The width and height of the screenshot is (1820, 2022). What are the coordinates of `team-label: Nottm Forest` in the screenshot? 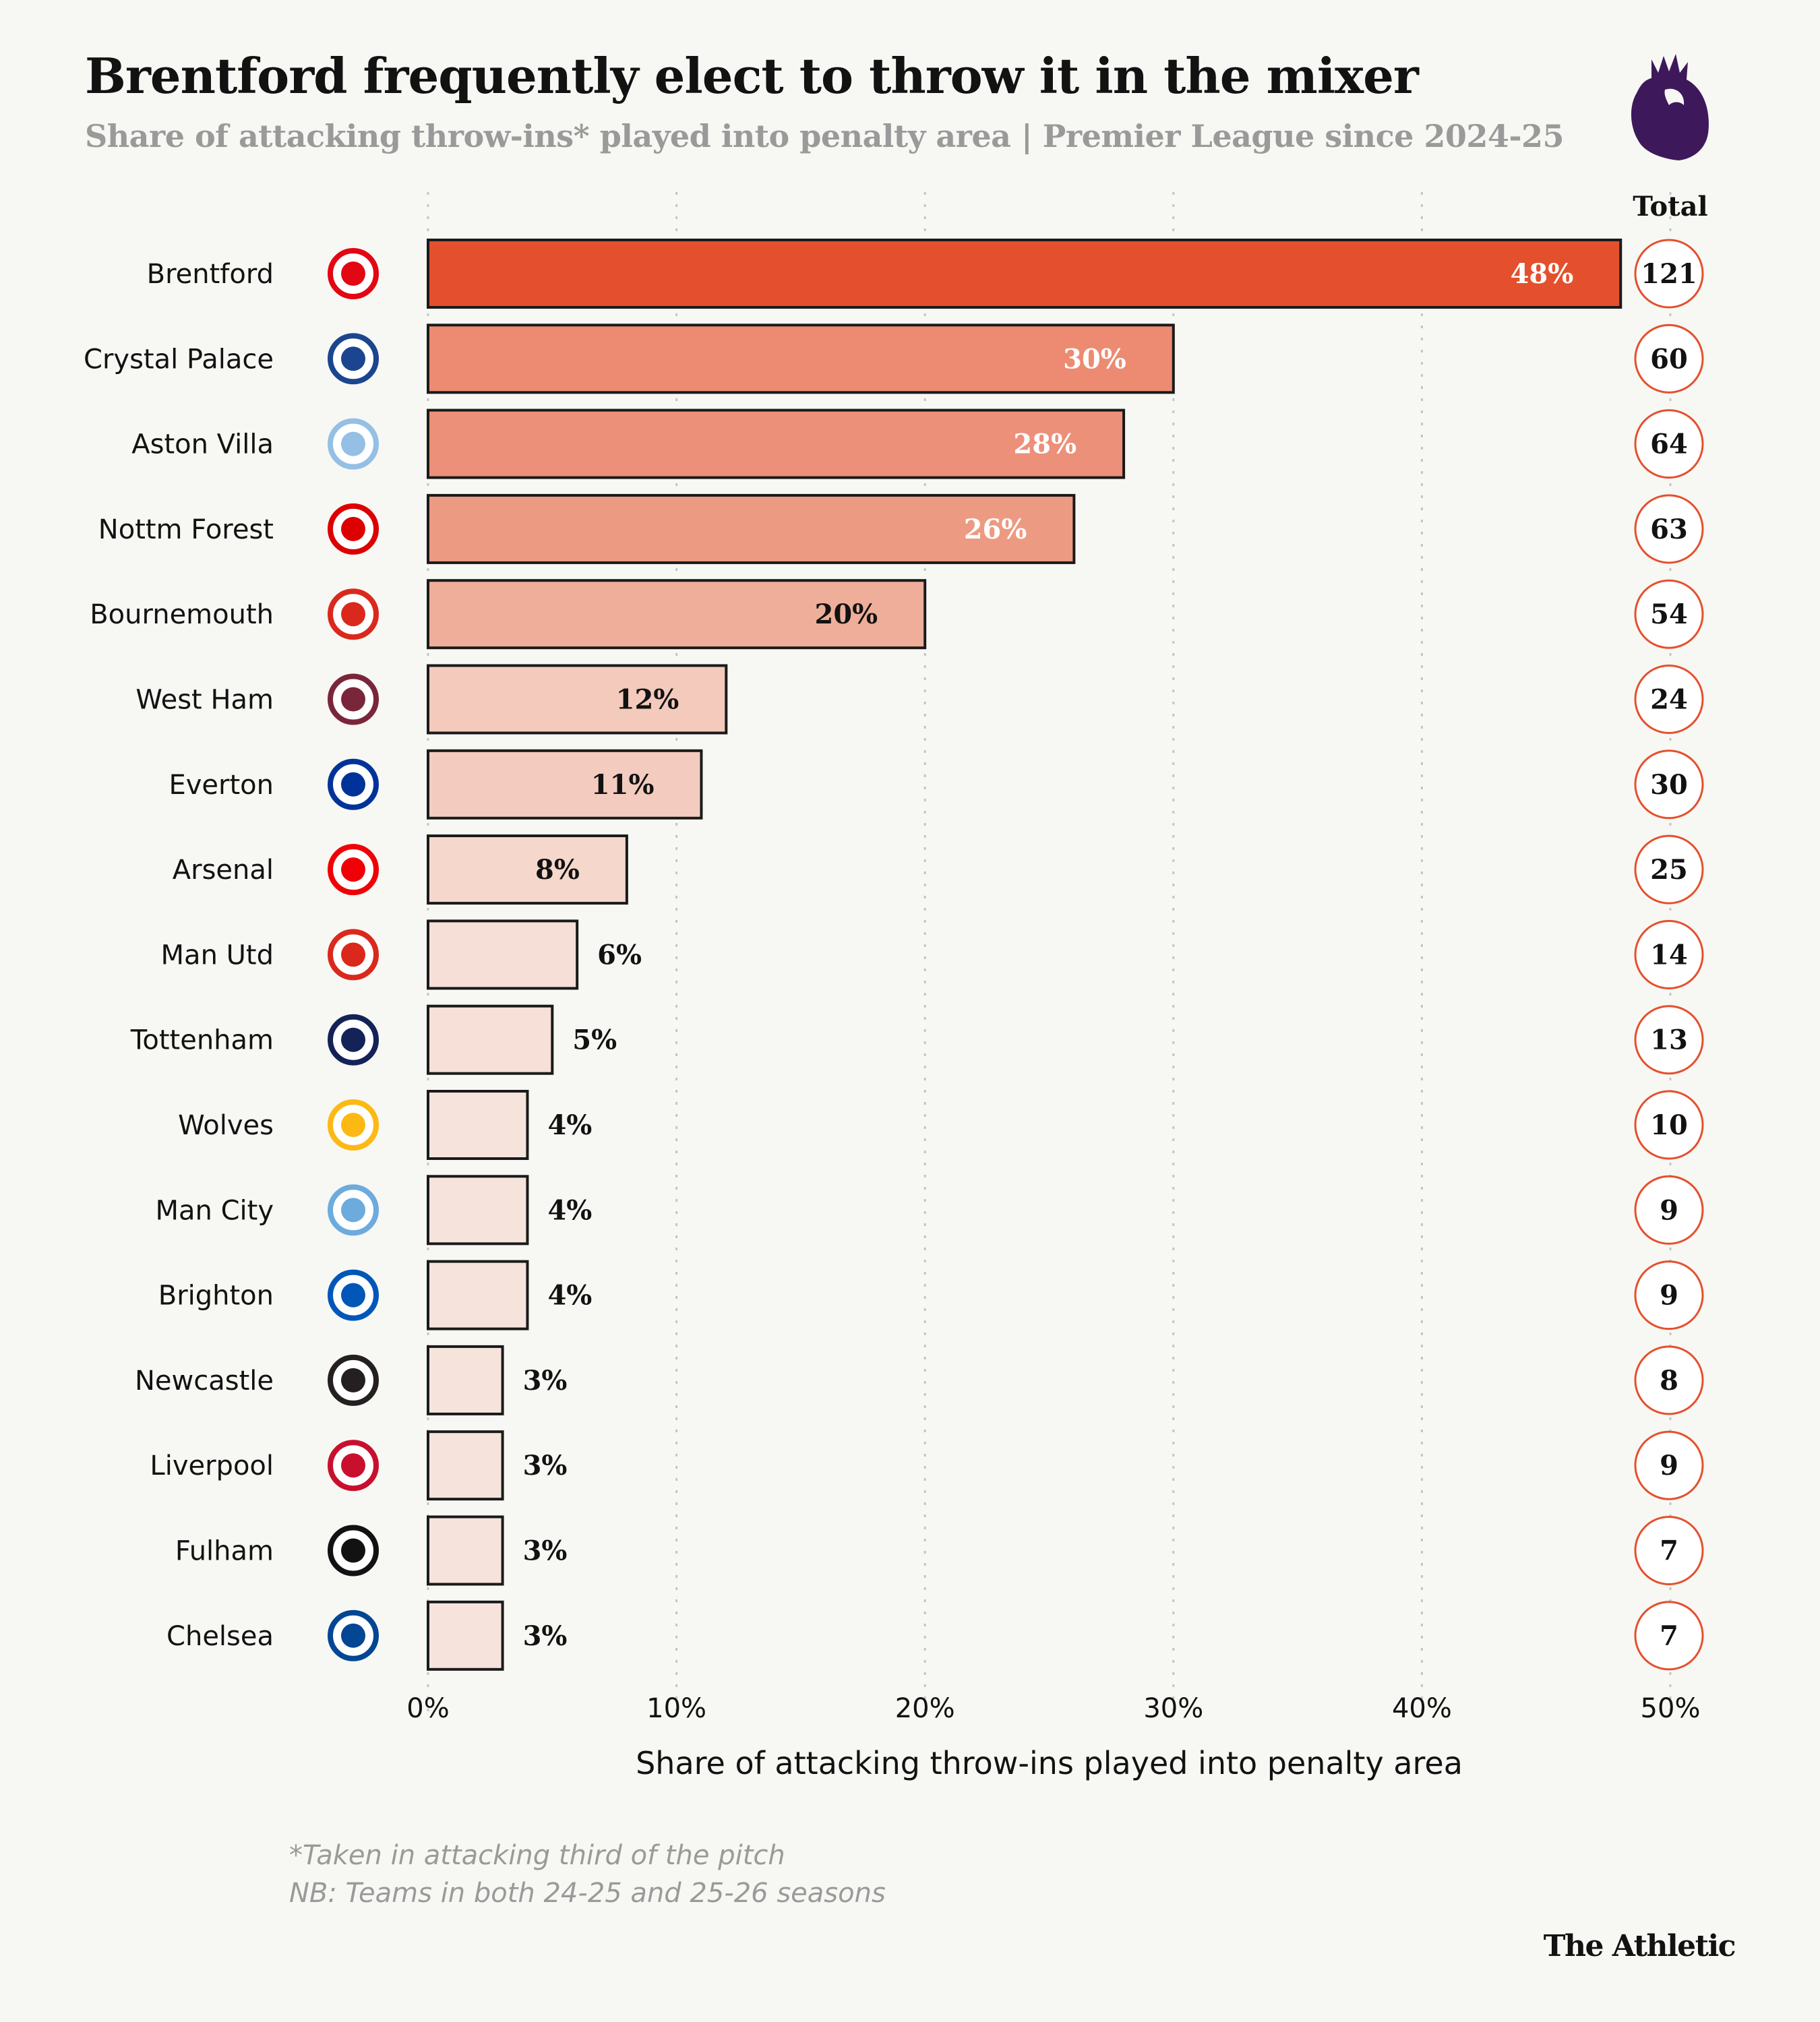 It's located at (186, 529).